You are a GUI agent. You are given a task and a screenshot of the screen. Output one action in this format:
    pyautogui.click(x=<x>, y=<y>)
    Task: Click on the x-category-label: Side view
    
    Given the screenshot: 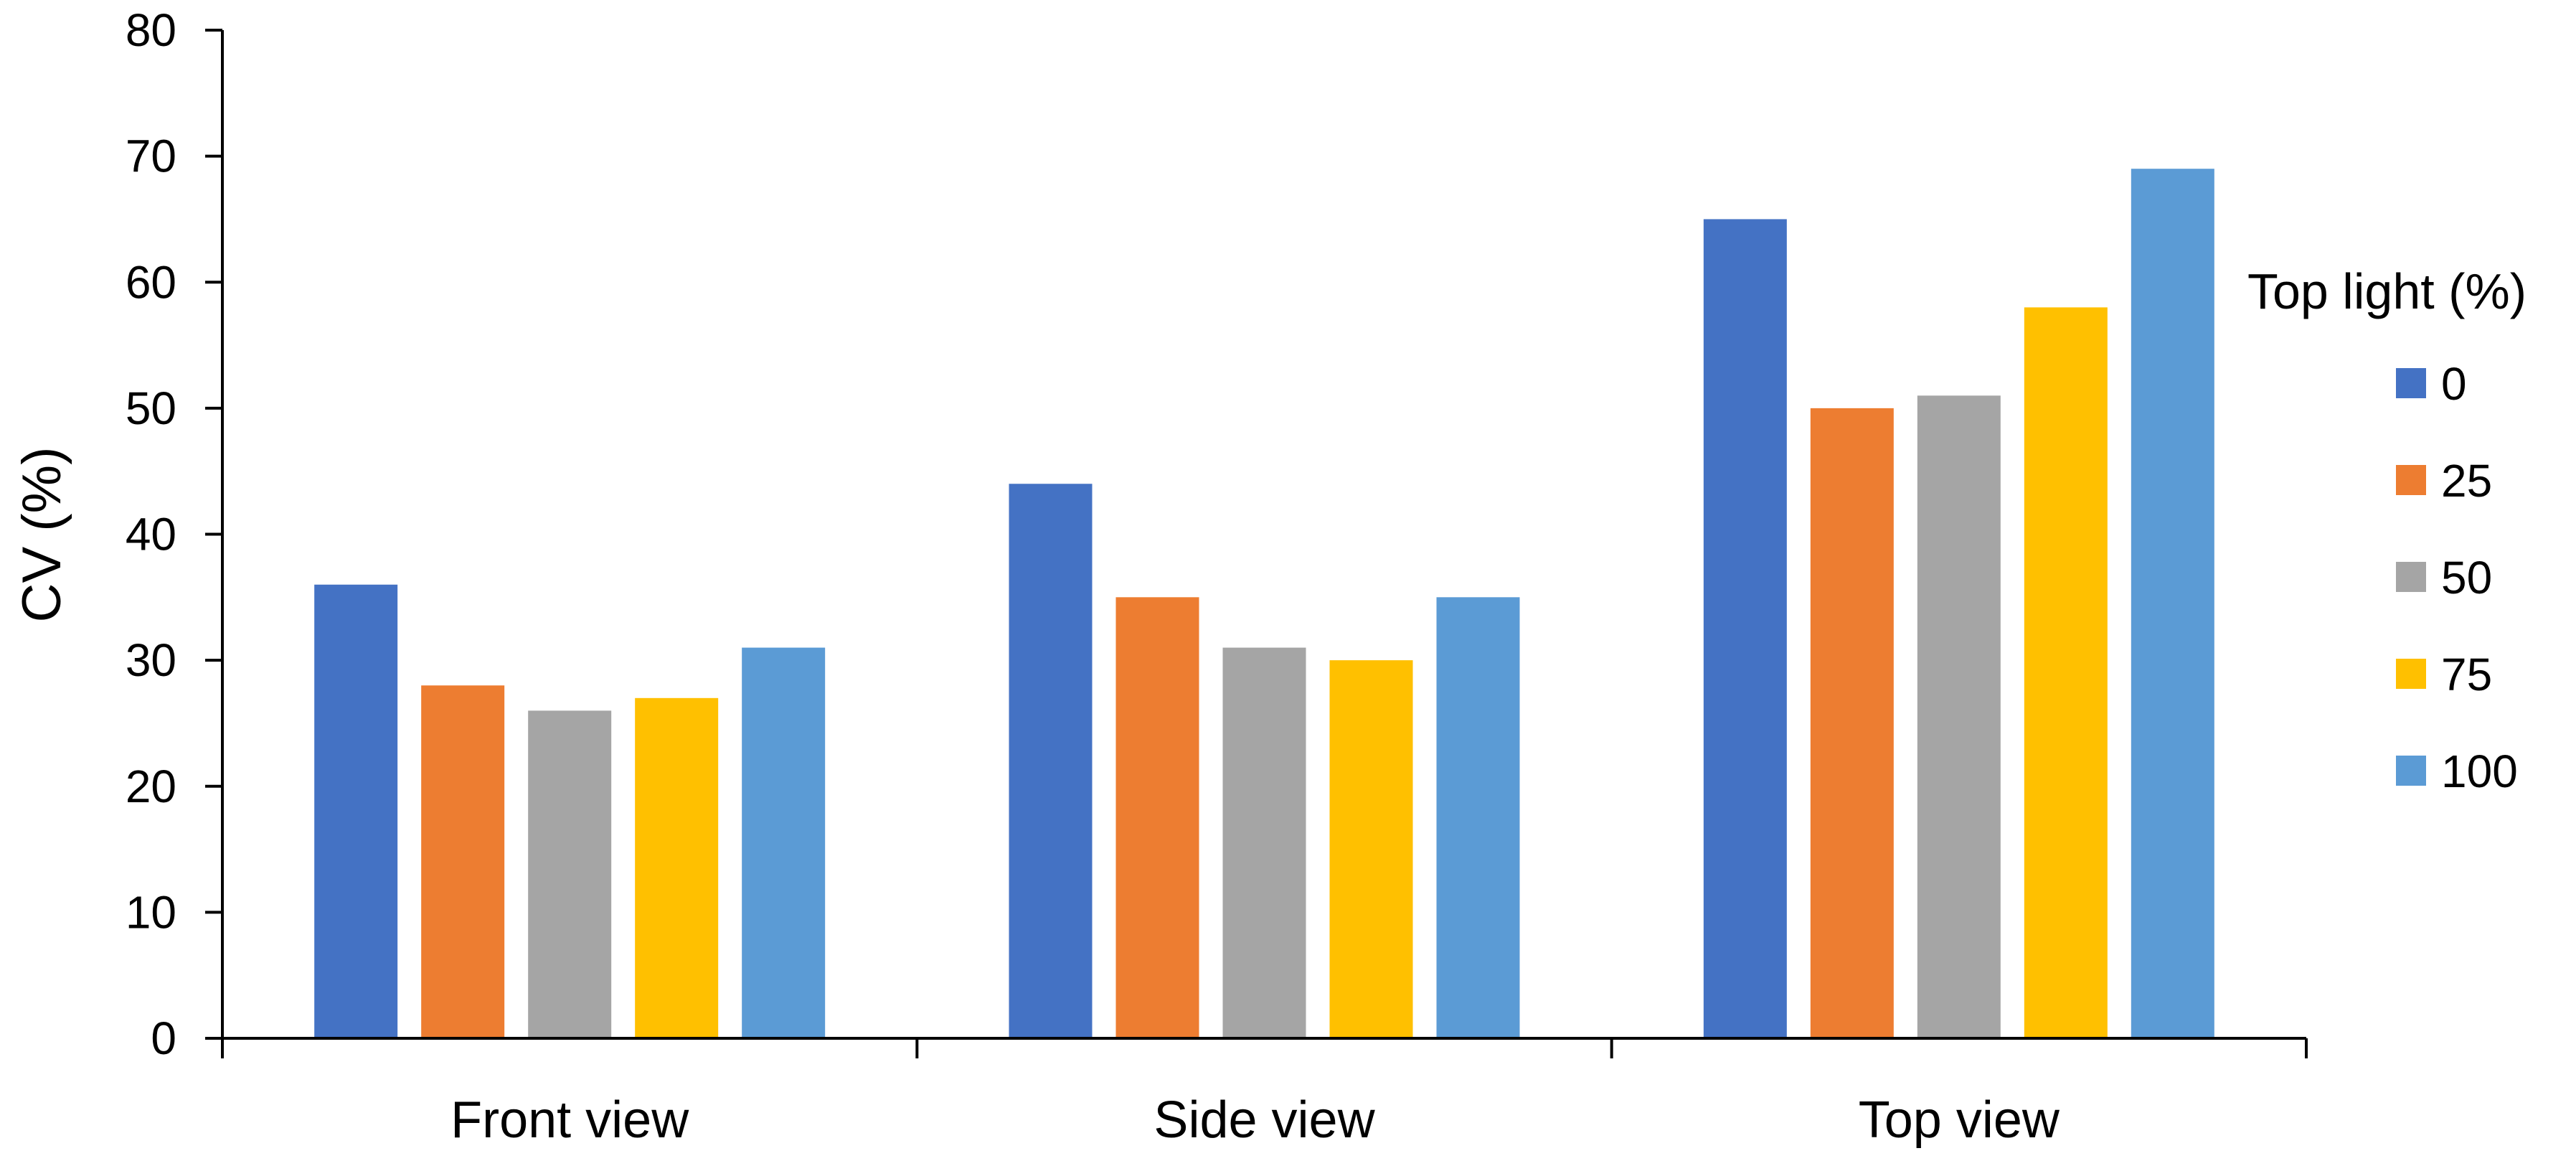 What is the action you would take?
    pyautogui.click(x=1264, y=1120)
    